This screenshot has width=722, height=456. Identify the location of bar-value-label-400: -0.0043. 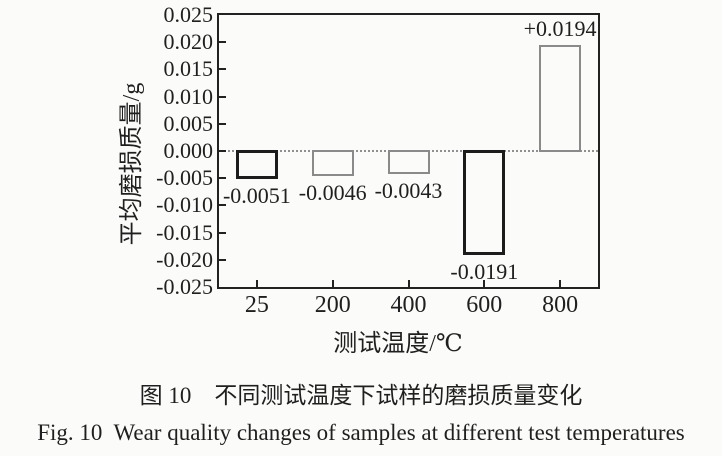
(408, 190).